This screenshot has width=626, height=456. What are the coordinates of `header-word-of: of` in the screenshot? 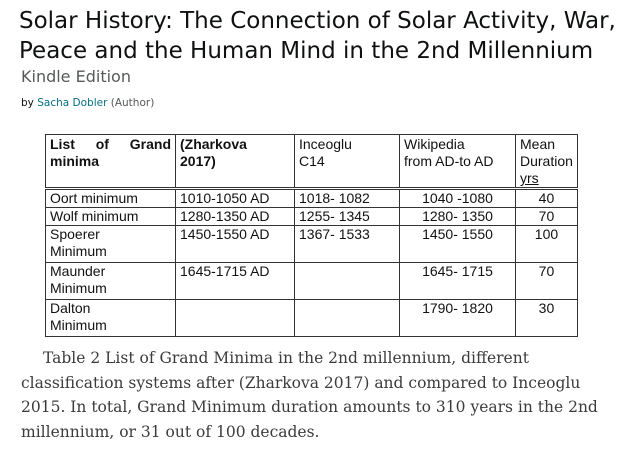 It's located at (102, 144).